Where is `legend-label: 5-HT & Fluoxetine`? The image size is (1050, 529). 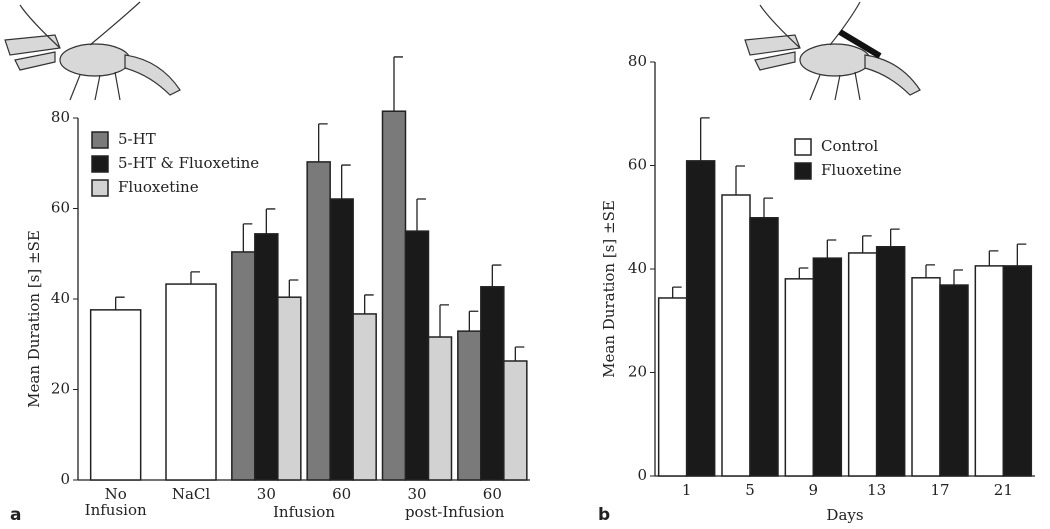 legend-label: 5-HT & Fluoxetine is located at coordinates (188, 163).